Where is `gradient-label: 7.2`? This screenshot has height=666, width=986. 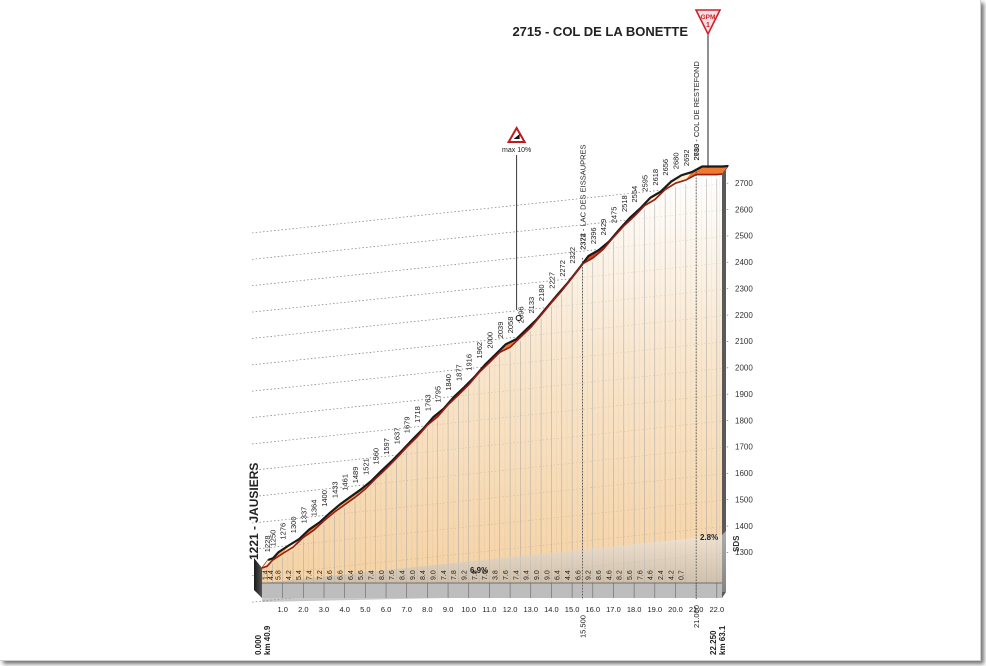
gradient-label: 7.2 is located at coordinates (320, 575).